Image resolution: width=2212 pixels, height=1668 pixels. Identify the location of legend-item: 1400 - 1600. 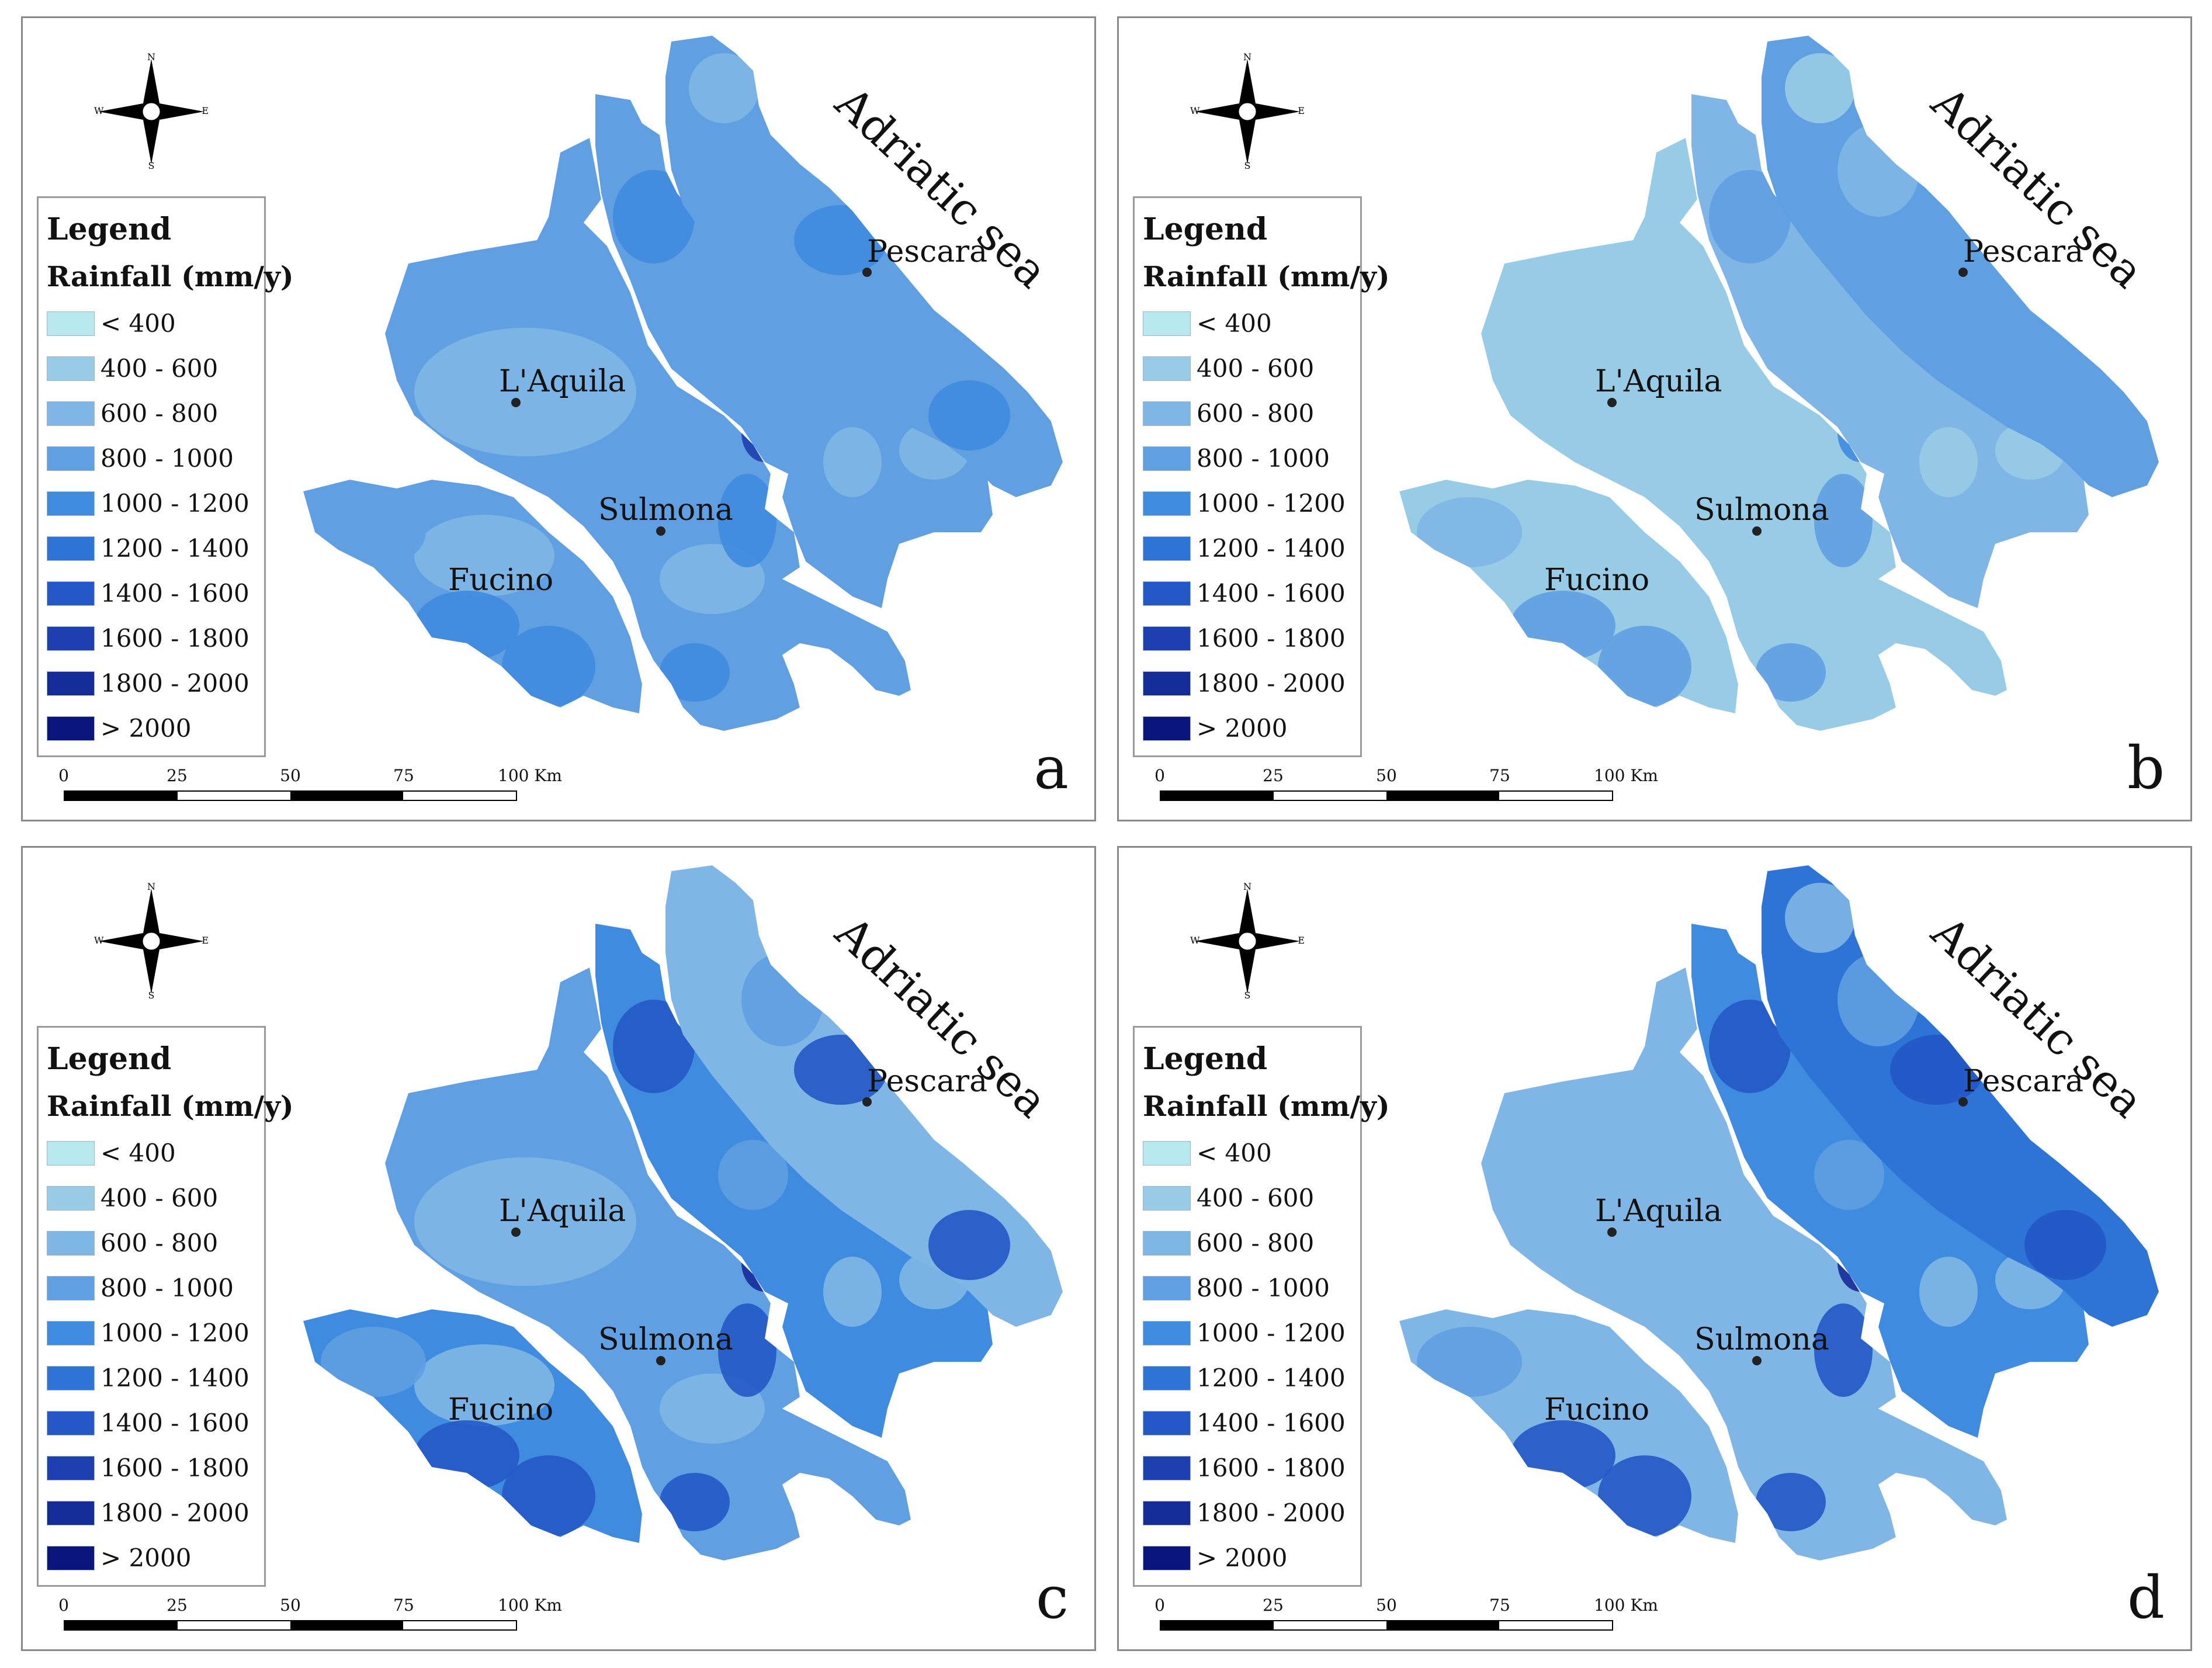
(155, 1423).